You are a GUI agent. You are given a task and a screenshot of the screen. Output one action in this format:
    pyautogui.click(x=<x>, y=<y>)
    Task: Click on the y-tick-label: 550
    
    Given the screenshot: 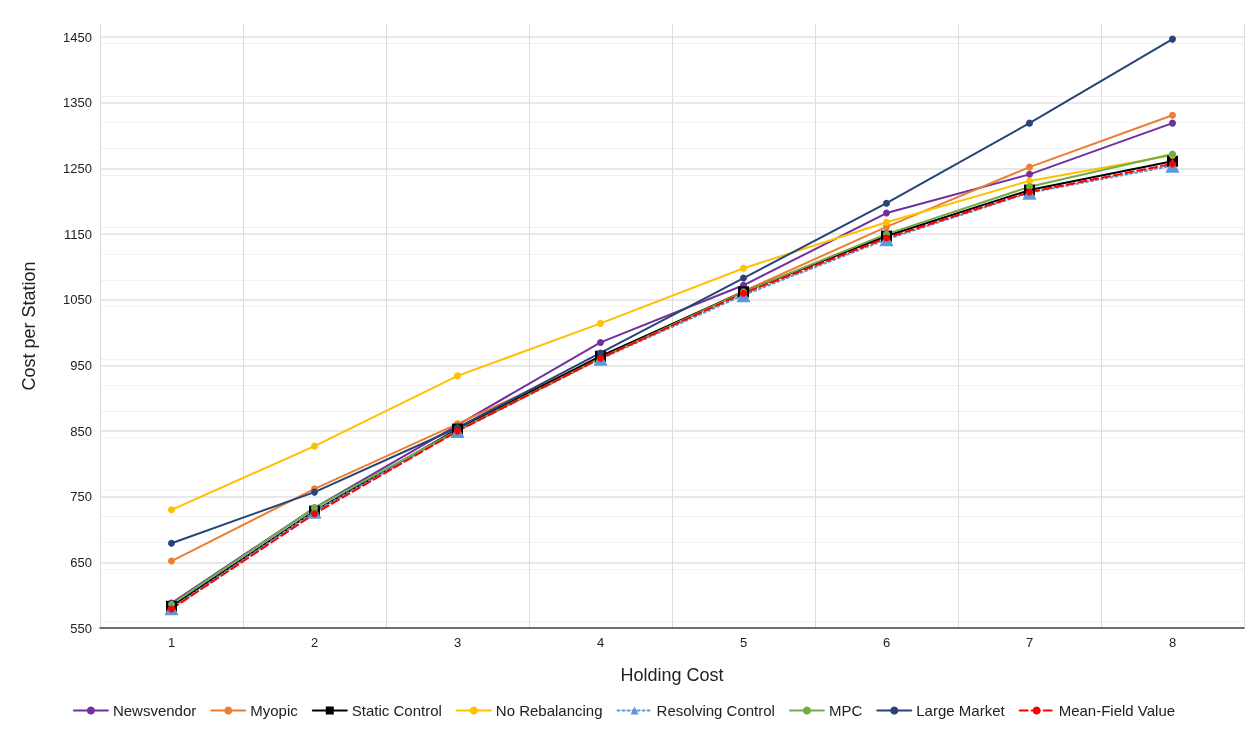 What is the action you would take?
    pyautogui.click(x=81, y=628)
    